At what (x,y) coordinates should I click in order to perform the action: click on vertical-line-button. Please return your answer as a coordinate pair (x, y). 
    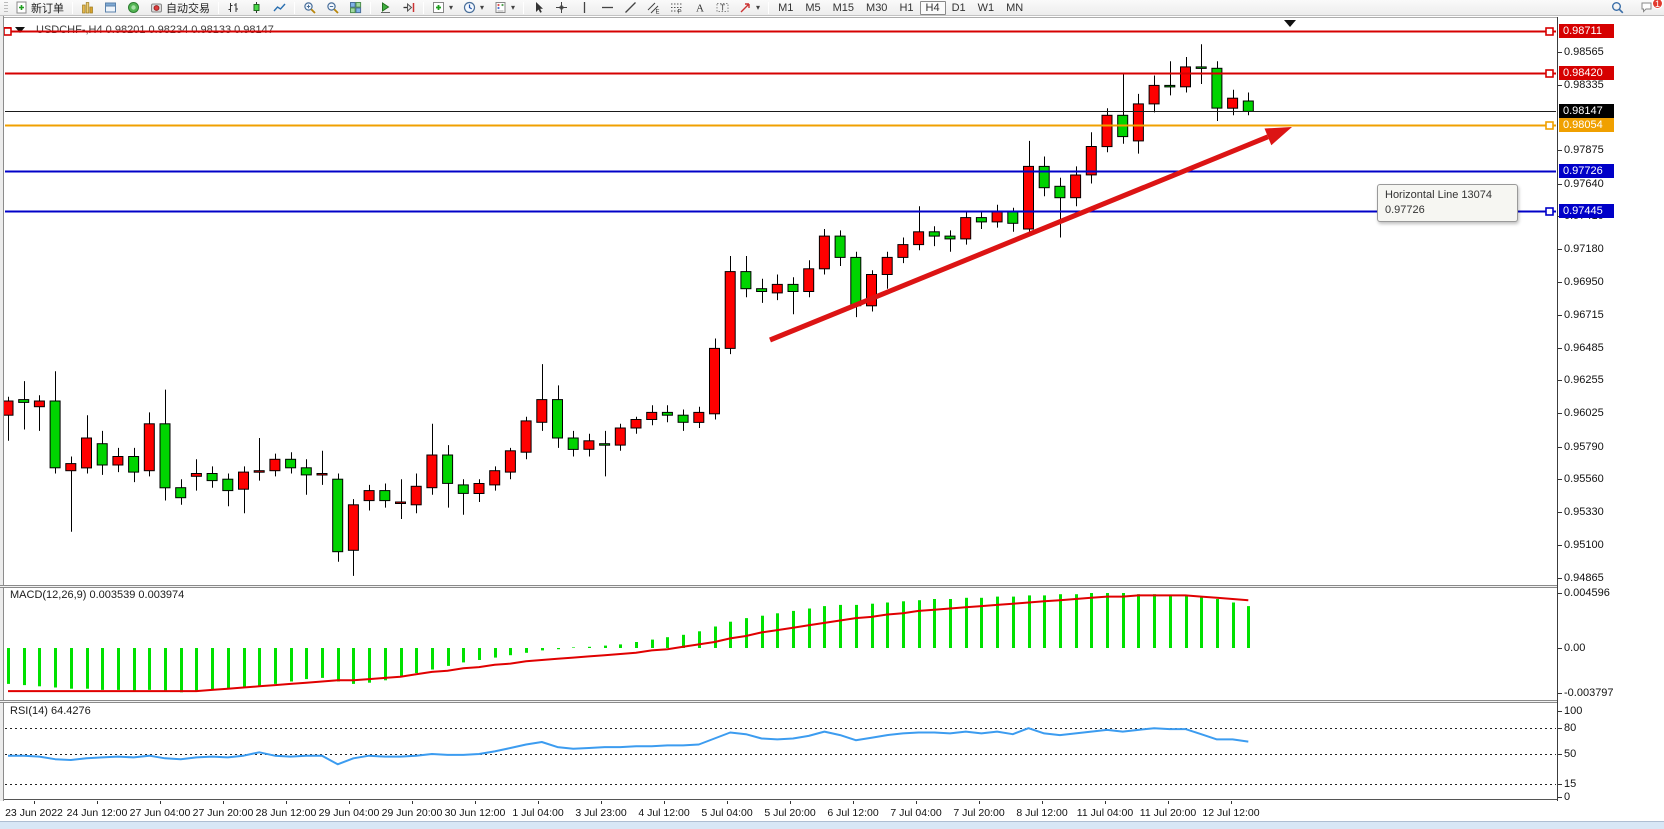
    Looking at the image, I should click on (584, 8).